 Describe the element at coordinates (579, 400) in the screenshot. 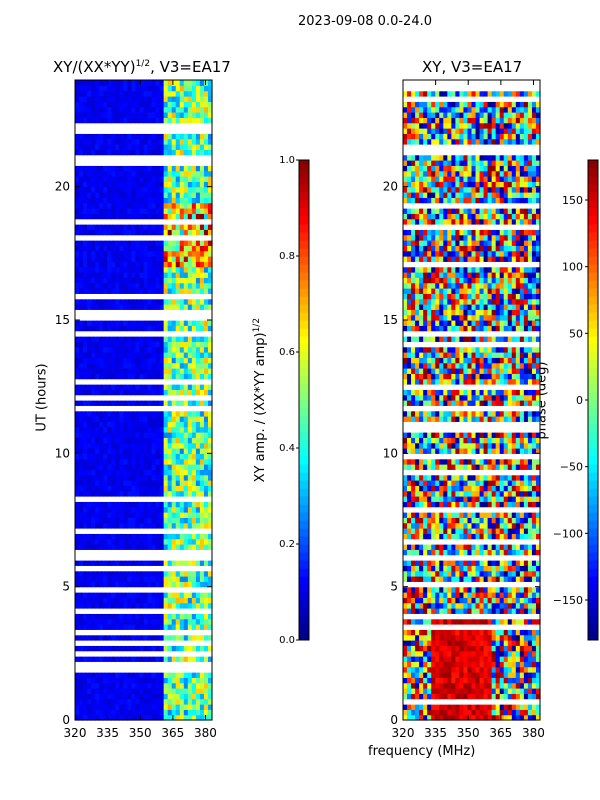

I see `phase-colorbar-tick-label: 0` at that location.